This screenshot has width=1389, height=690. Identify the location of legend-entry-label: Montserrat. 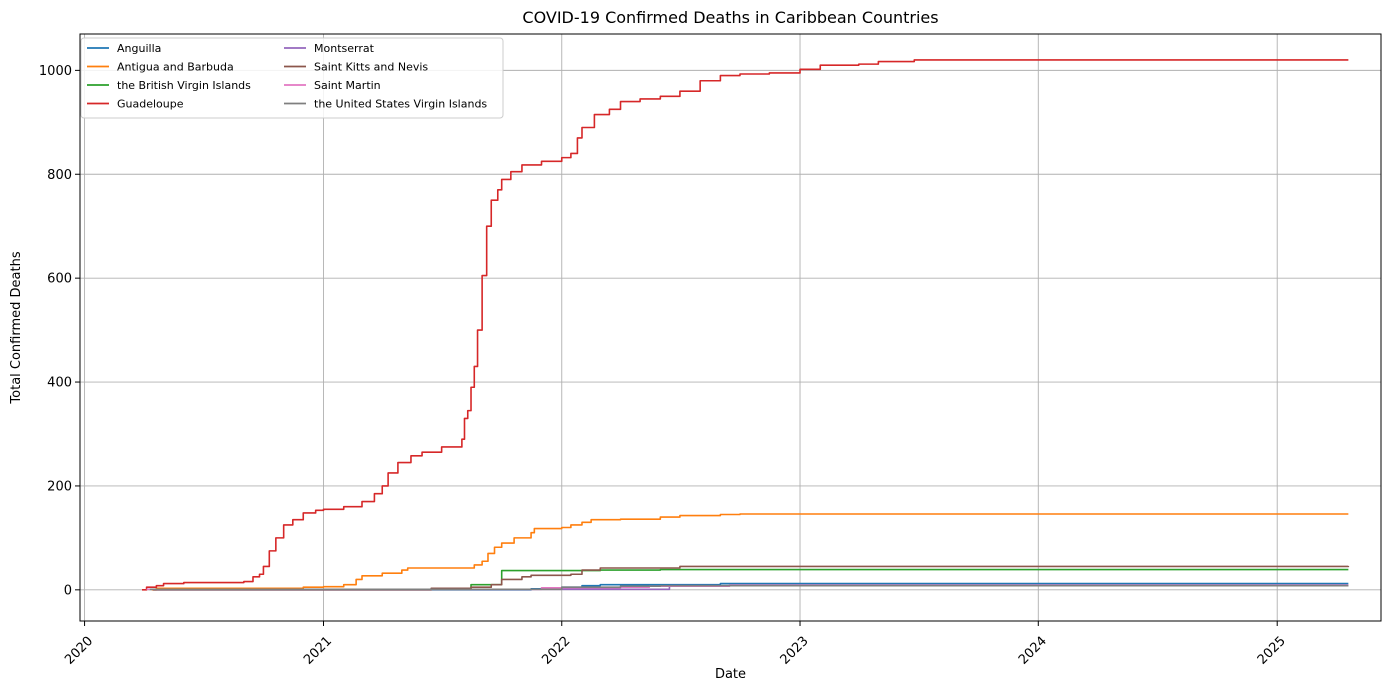
(344, 48).